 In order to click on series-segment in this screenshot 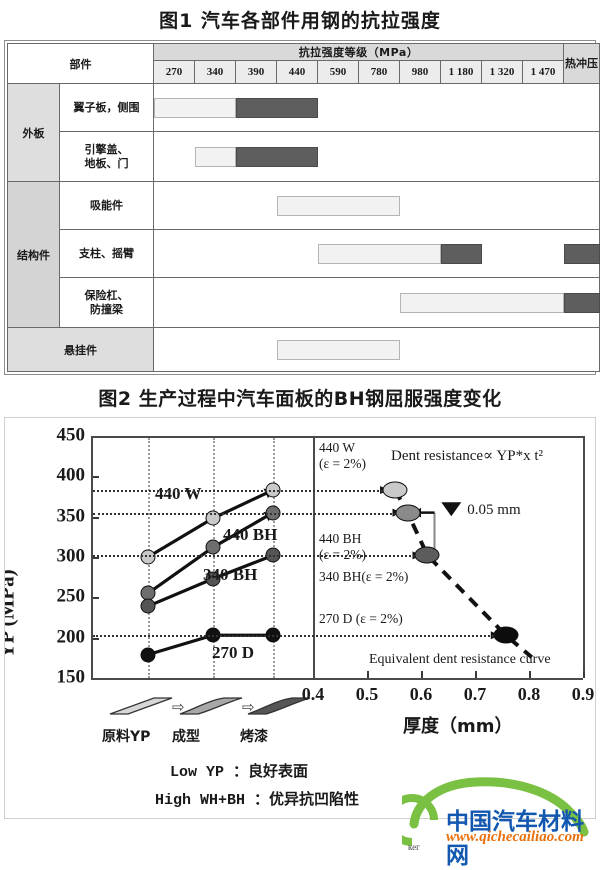, I will do `click(180, 645)`.